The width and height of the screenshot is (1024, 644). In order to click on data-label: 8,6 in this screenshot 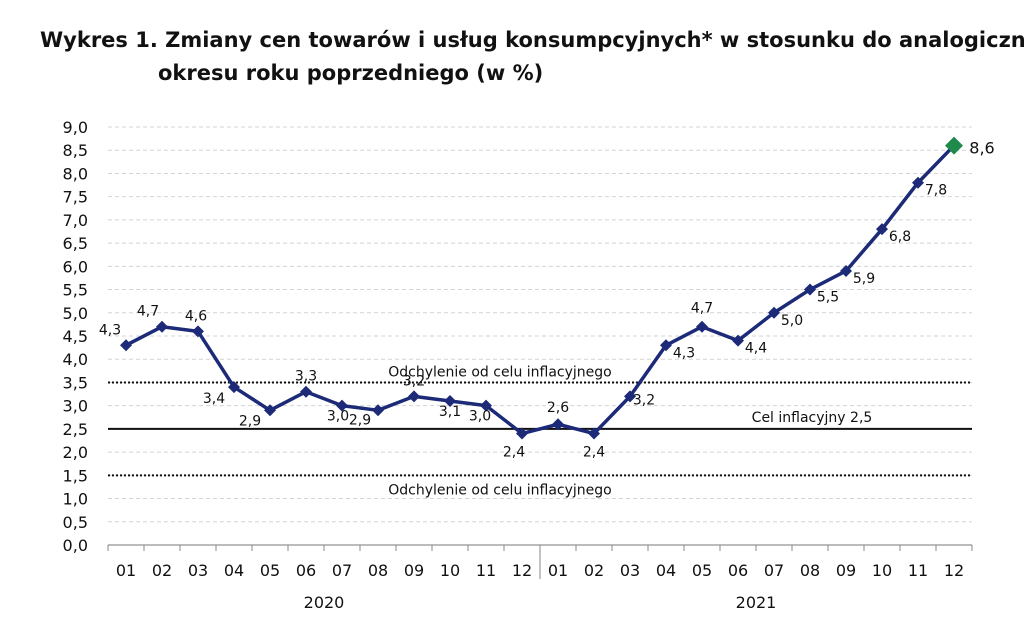, I will do `click(981, 148)`.